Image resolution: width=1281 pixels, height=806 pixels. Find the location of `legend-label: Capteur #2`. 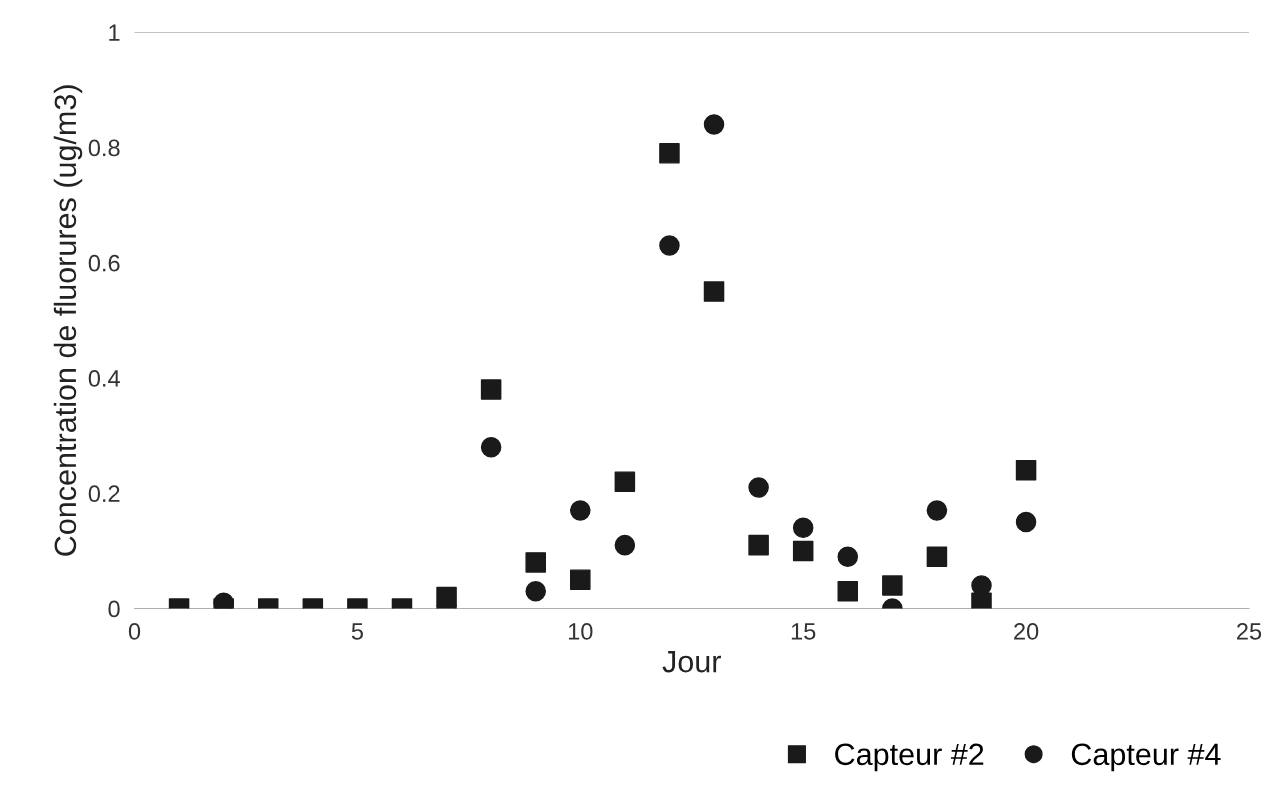

legend-label: Capteur #2 is located at coordinates (909, 757).